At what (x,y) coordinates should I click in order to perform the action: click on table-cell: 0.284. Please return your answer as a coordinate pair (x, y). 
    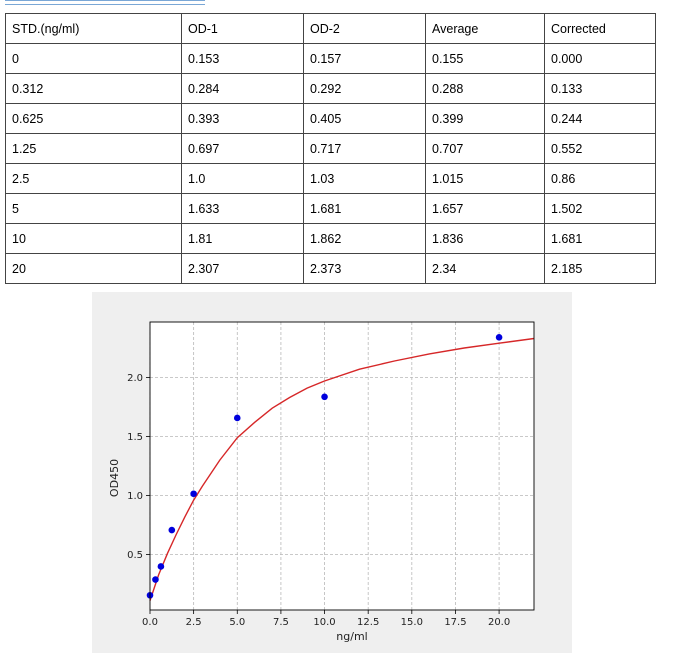
    Looking at the image, I should click on (242, 88).